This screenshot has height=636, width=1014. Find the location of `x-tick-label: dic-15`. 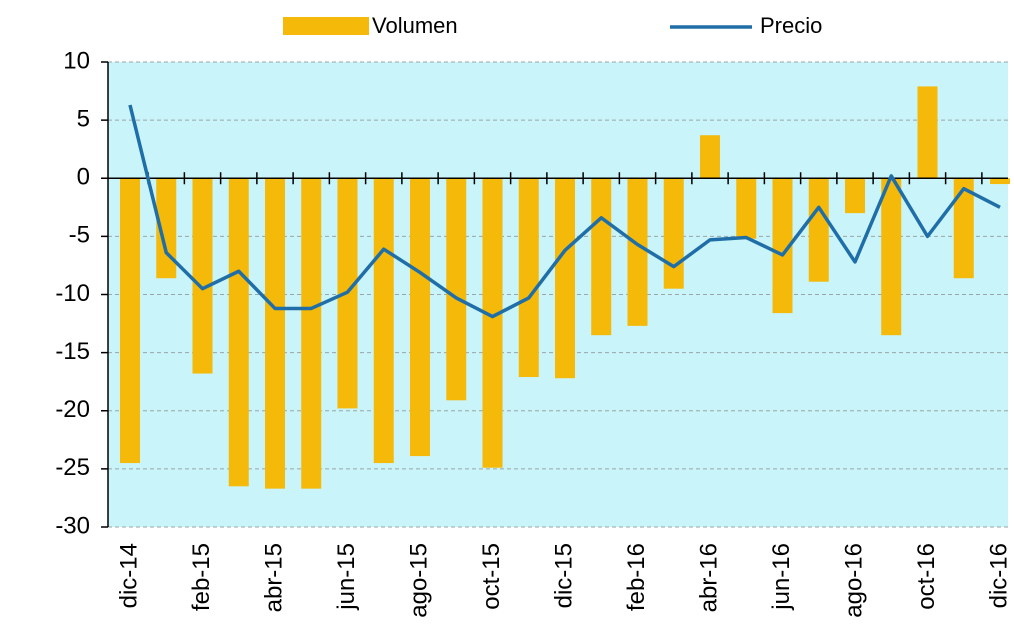

x-tick-label: dic-15 is located at coordinates (563, 575).